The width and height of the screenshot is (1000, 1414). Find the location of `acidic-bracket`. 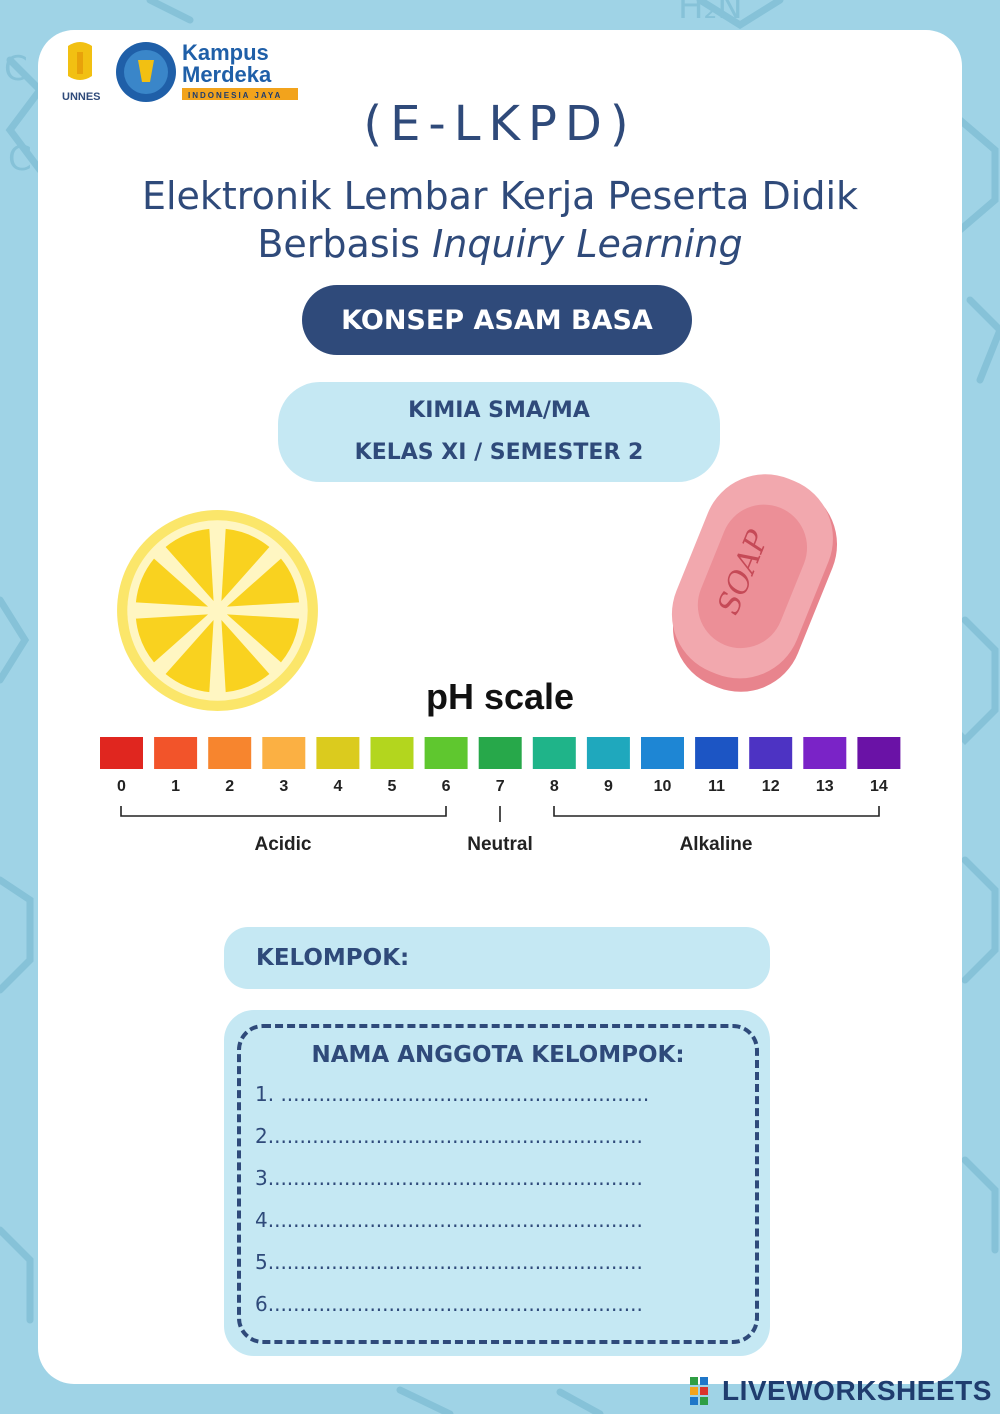

acidic-bracket is located at coordinates (283, 811).